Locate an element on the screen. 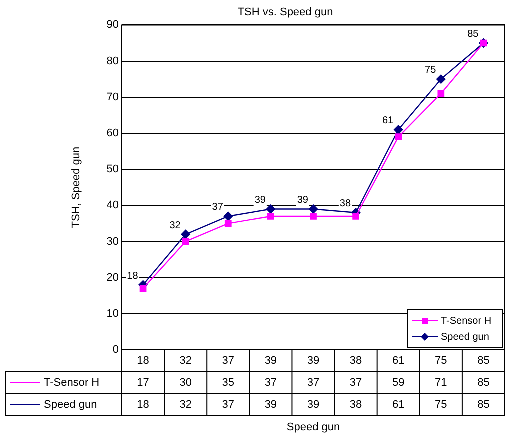 This screenshot has height=442, width=511. text: T-Sensor H is located at coordinates (72, 383).